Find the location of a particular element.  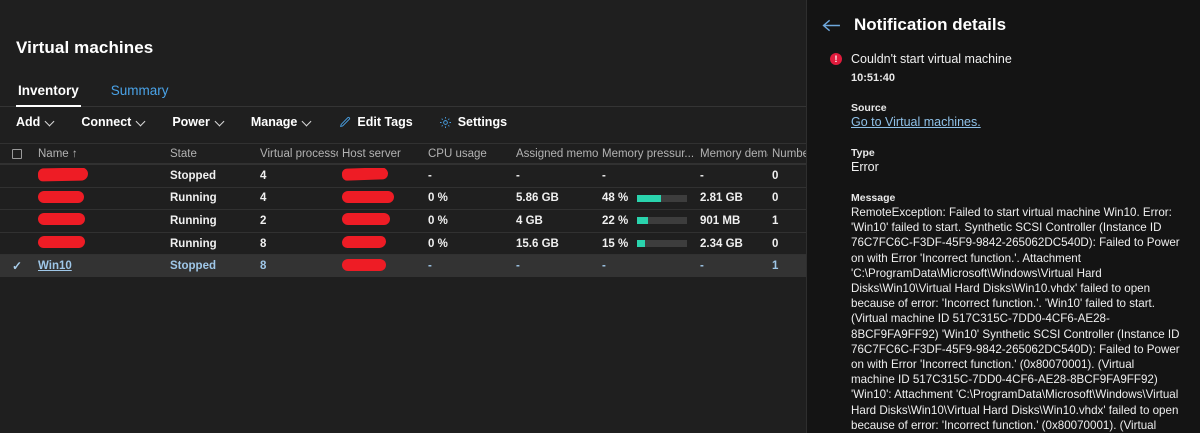

cell-assigned-memory: 15.6 GB is located at coordinates (537, 243).